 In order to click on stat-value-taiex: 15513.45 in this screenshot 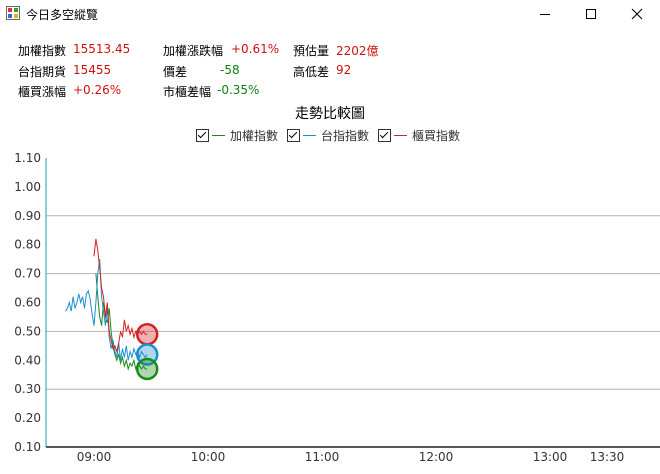, I will do `click(102, 49)`.